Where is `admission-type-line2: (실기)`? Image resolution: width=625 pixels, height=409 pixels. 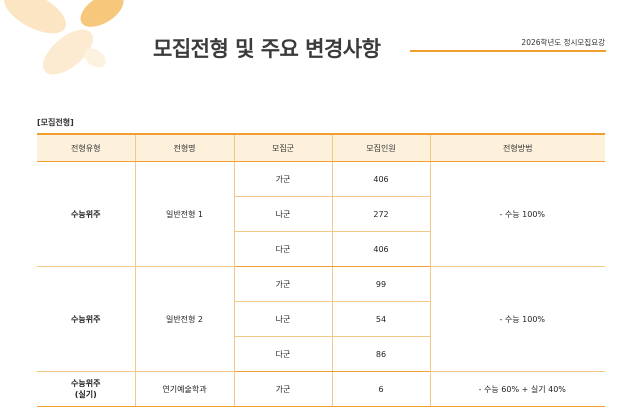 admission-type-line2: (실기) is located at coordinates (85, 394).